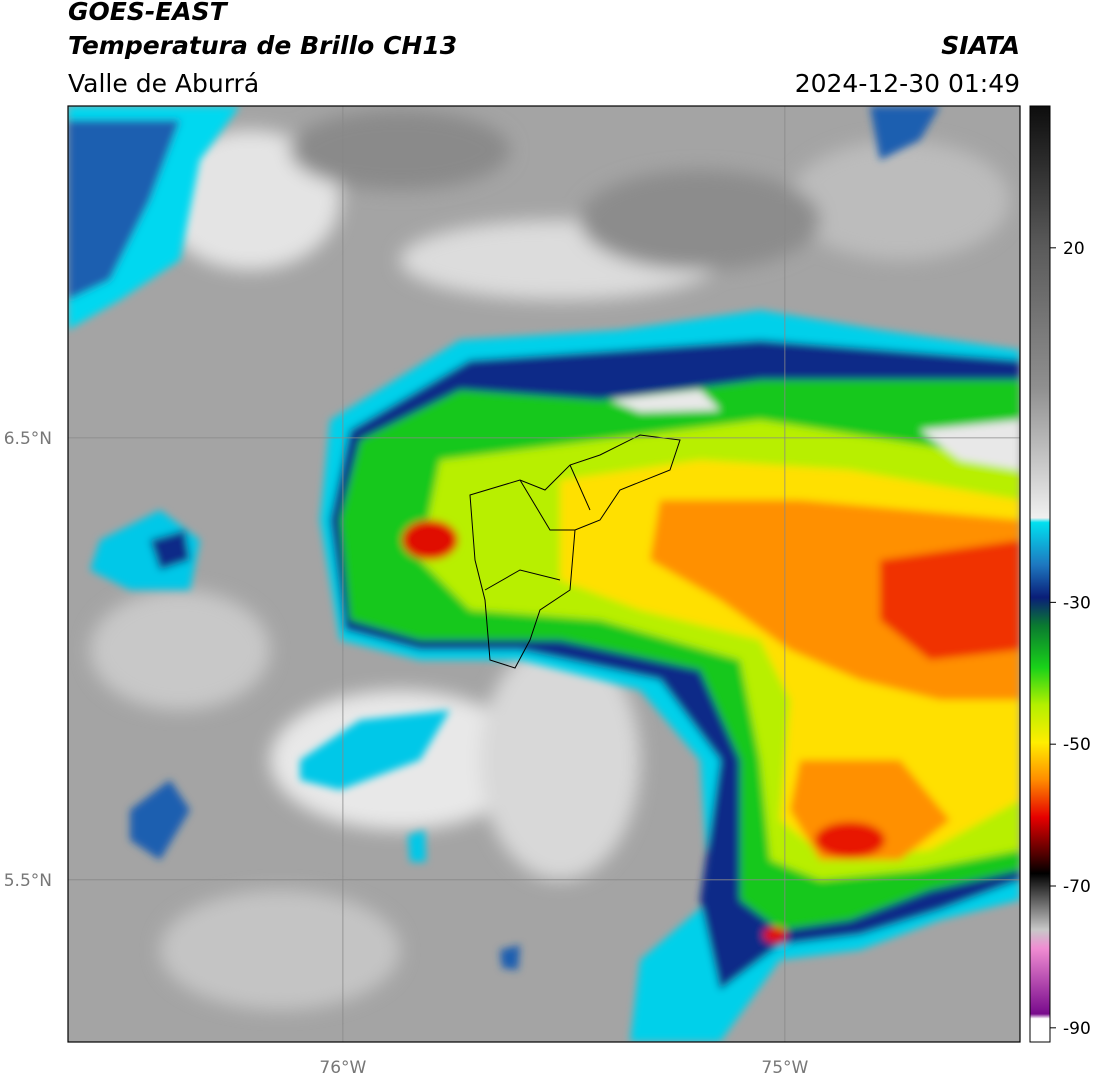 The width and height of the screenshot is (1094, 1082). I want to click on colorbar-tick-label: -90, so click(1077, 1029).